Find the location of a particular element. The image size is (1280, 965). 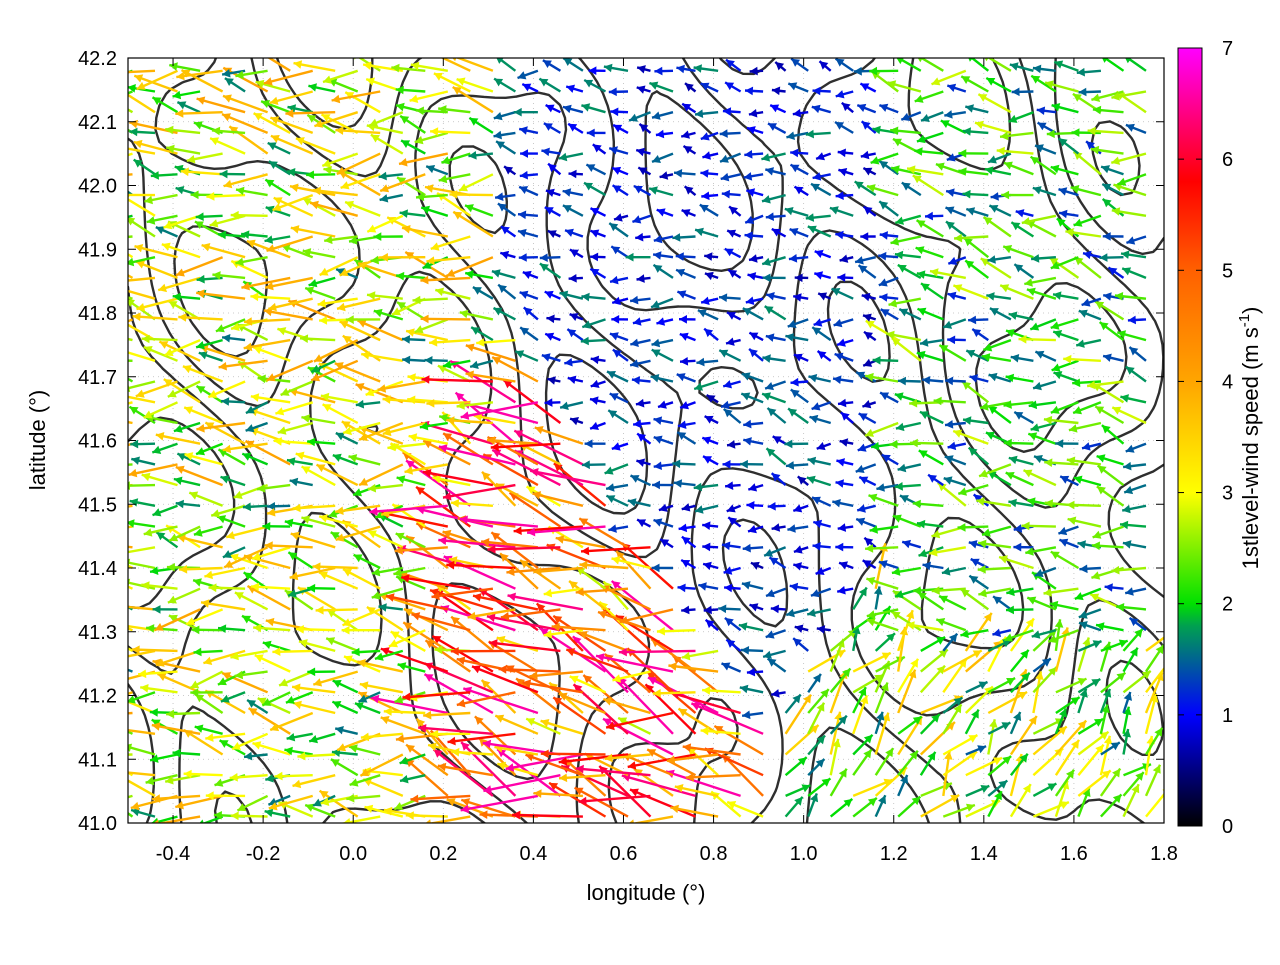

colorbar-label: 1stlevel-wind speed (m s-1) is located at coordinates (1249, 438).